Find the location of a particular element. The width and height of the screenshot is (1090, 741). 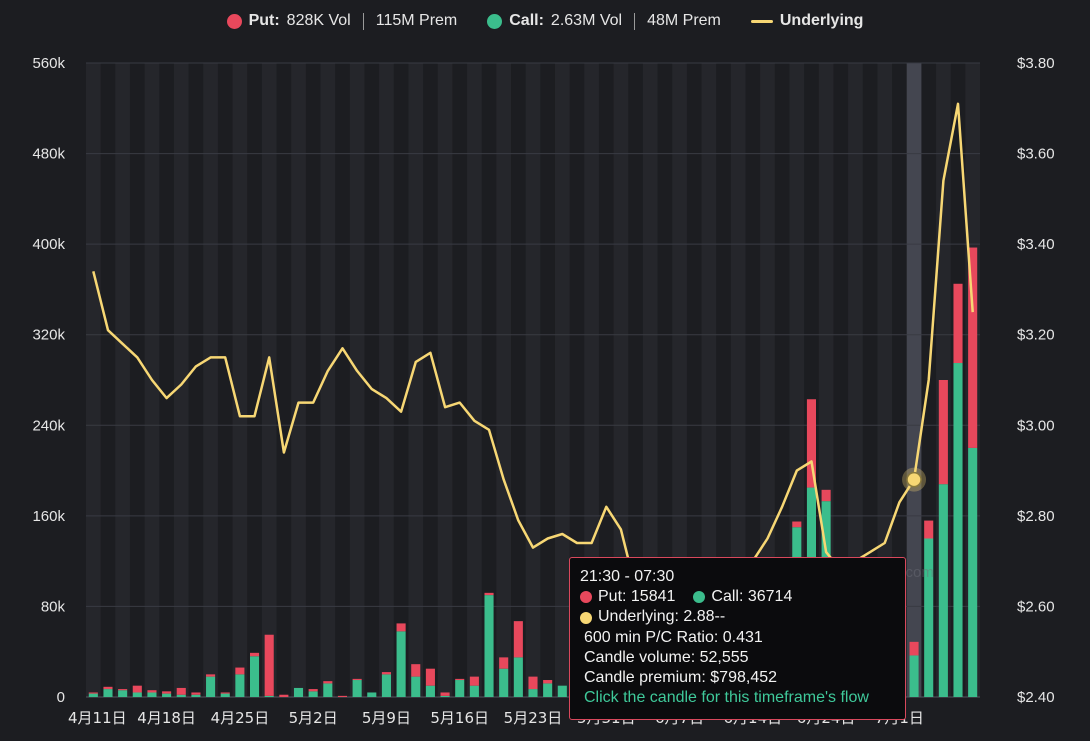

legend-call: Call: 2.63M Vol 48M Prem is located at coordinates (604, 21).